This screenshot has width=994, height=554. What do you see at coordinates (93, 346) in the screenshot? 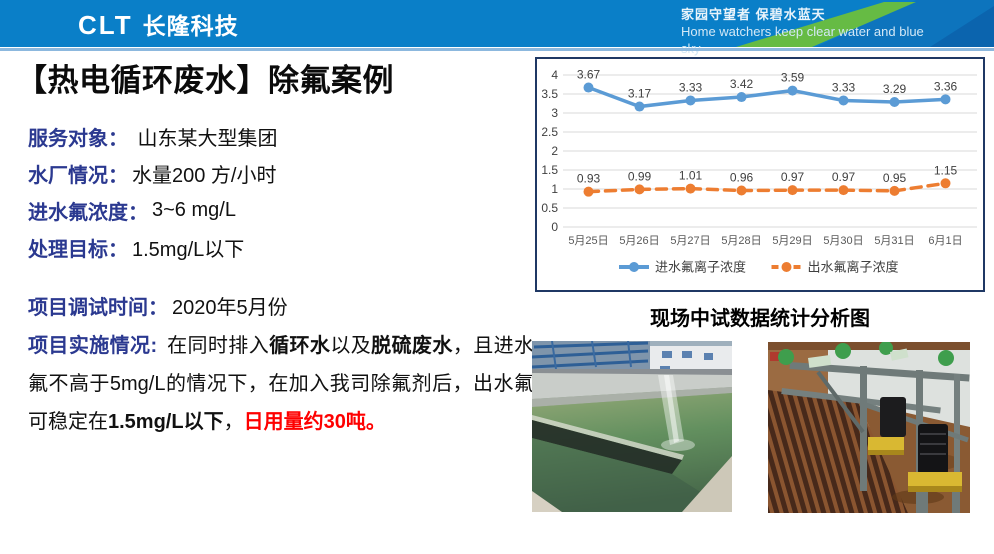
I see `impl-label: 项目实施情况:` at bounding box center [93, 346].